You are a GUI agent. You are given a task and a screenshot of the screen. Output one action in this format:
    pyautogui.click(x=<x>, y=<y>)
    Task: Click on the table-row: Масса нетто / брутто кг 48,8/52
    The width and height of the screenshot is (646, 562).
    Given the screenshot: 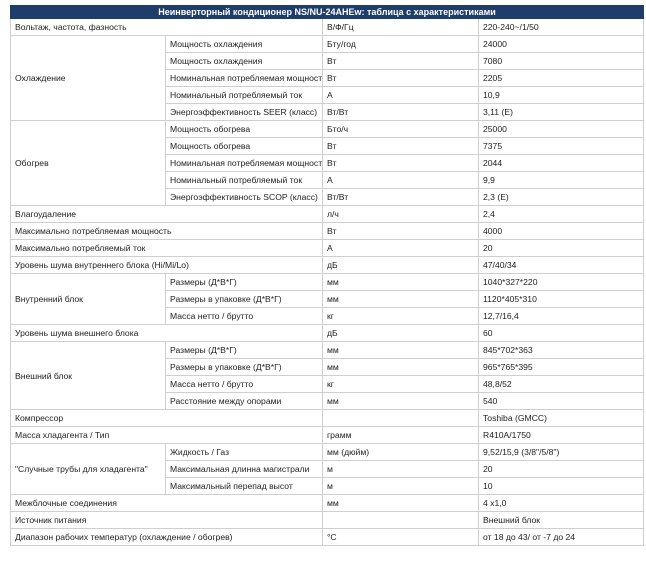 What is the action you would take?
    pyautogui.click(x=327, y=384)
    